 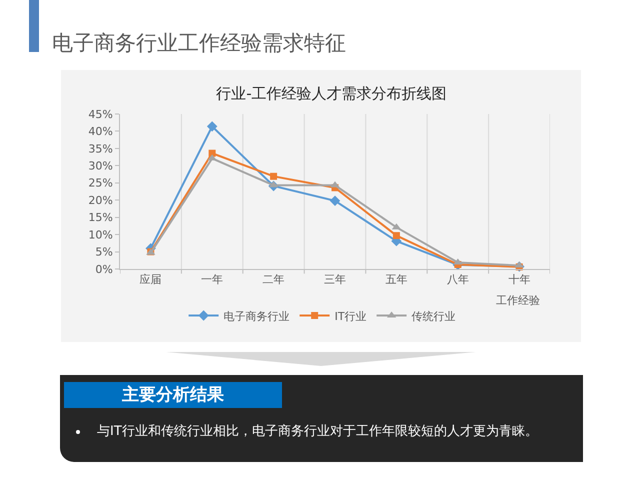 What do you see at coordinates (151, 279) in the screenshot?
I see `x-tick-label: 应届` at bounding box center [151, 279].